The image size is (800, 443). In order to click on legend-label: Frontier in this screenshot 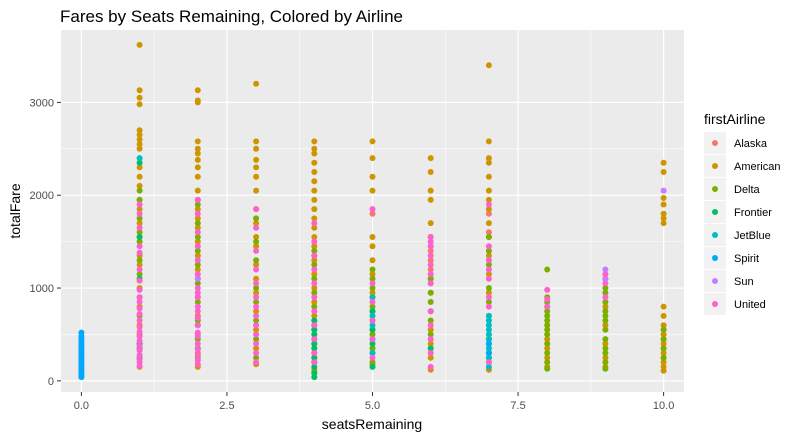, I will do `click(753, 213)`.